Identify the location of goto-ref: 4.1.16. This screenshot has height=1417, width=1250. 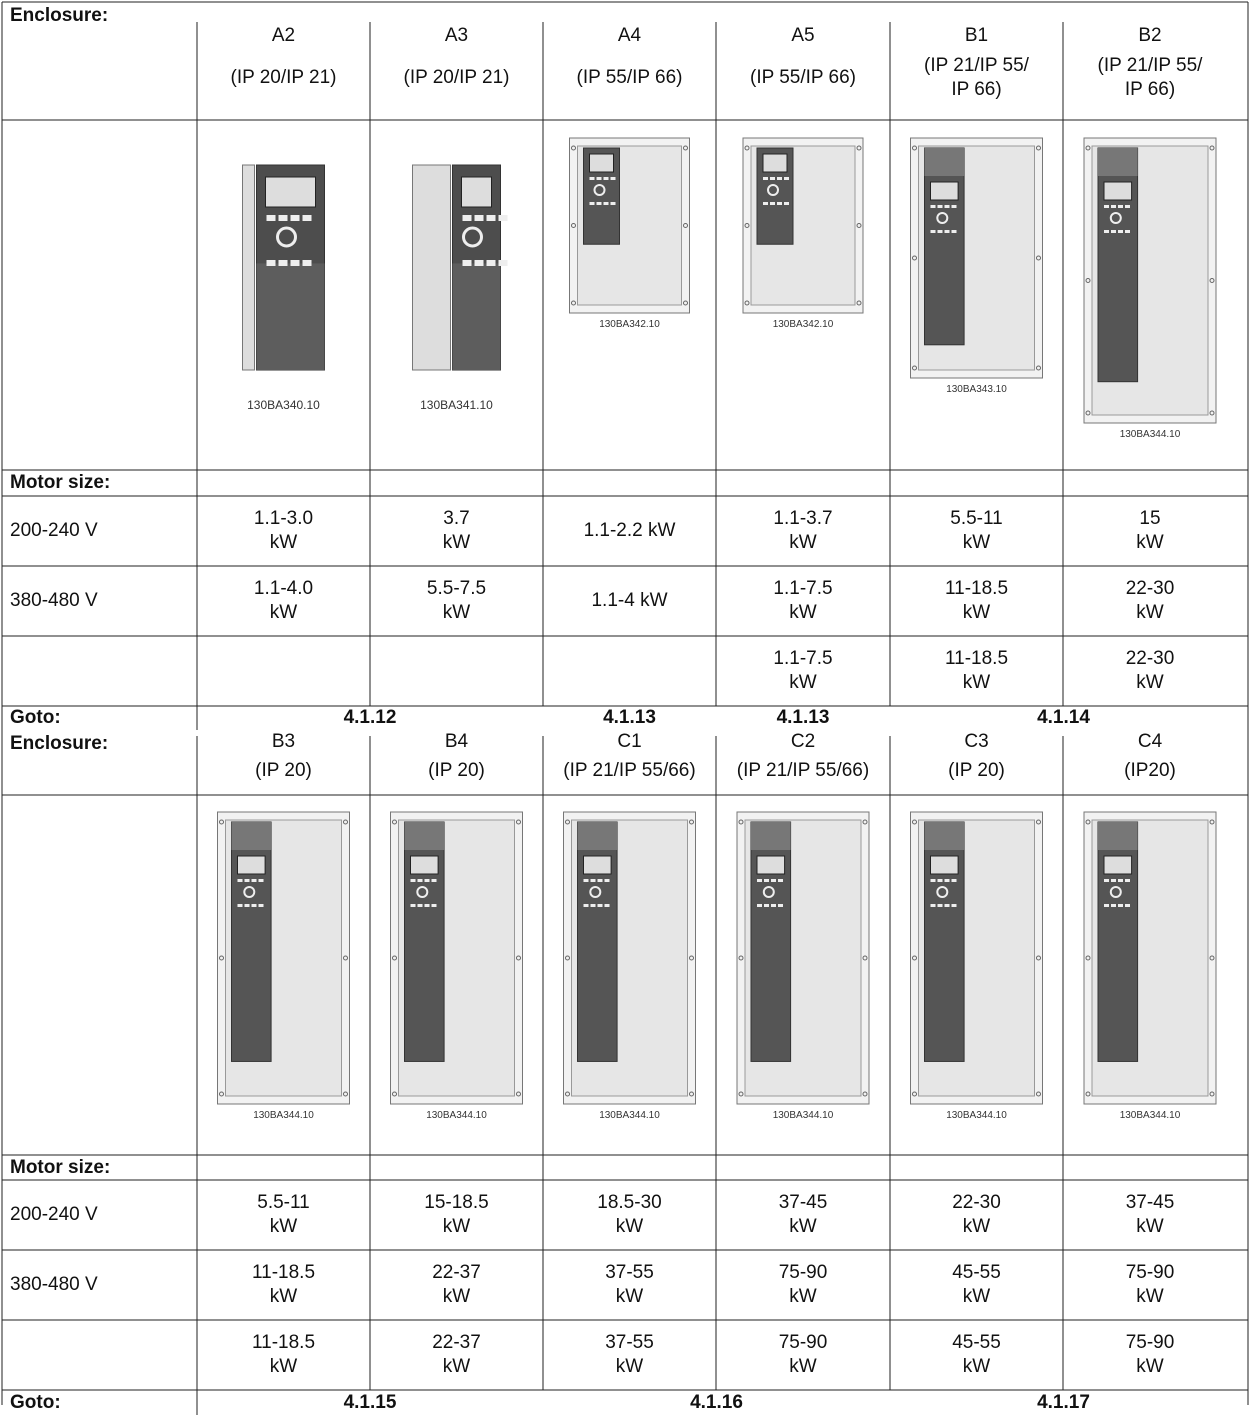
(716, 1402).